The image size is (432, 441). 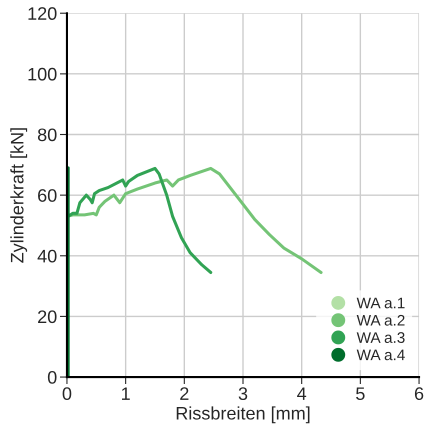 I want to click on y-tick-label: 80, so click(x=47, y=135).